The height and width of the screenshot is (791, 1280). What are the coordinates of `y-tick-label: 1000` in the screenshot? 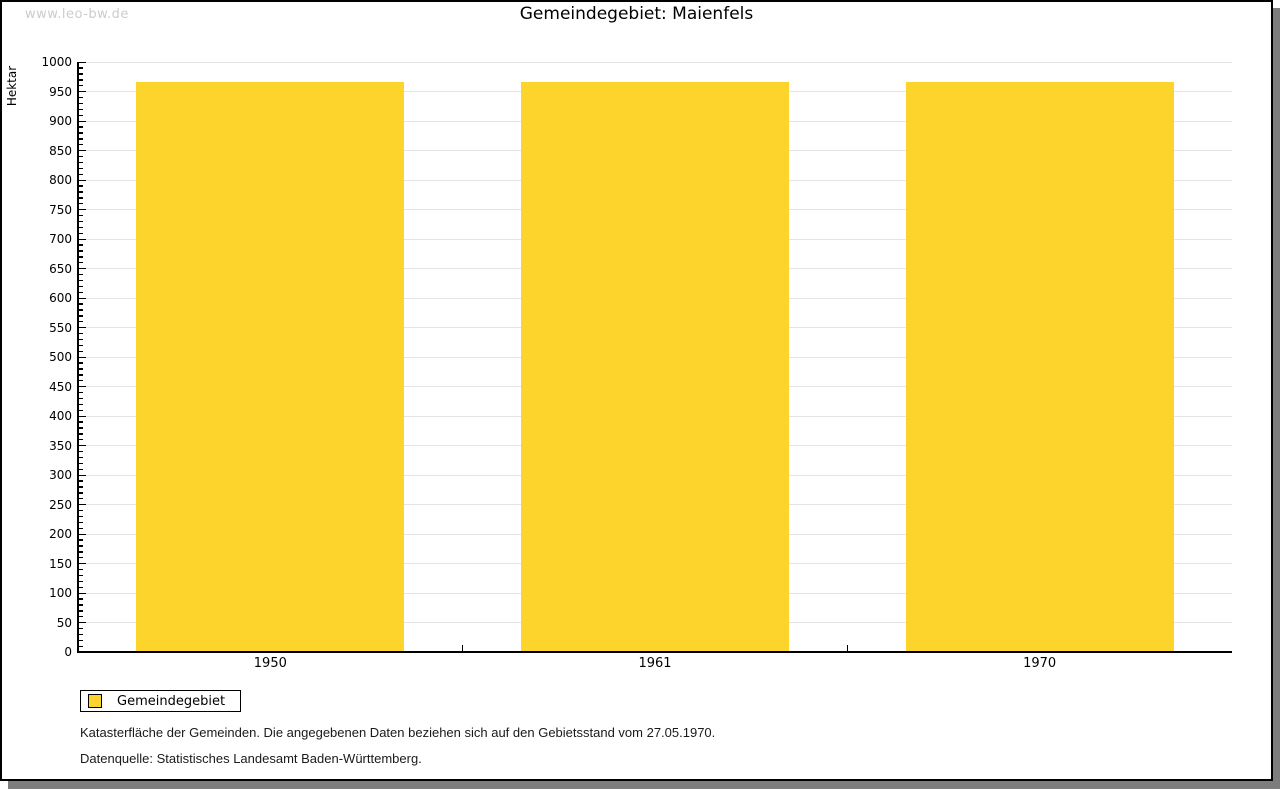 It's located at (56, 62).